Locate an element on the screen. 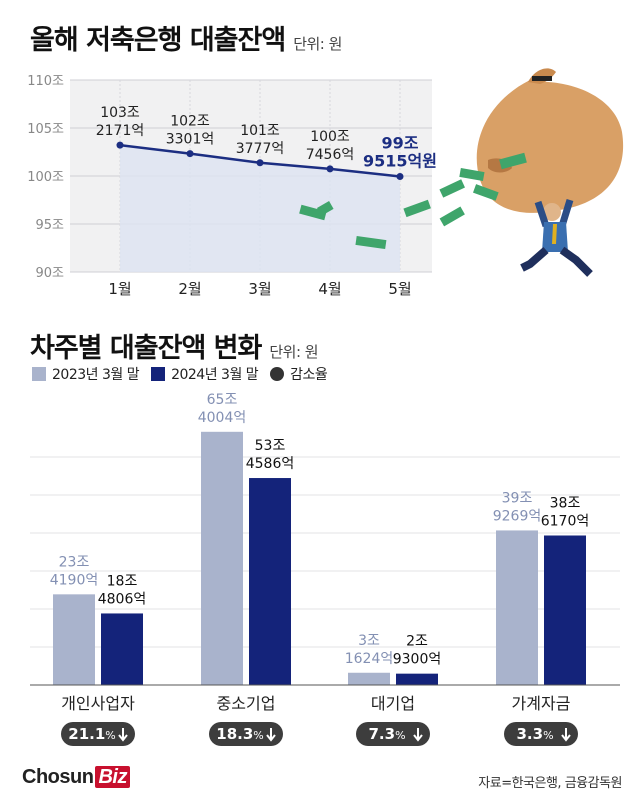  bar-label-eok: 9300억 is located at coordinates (417, 660).